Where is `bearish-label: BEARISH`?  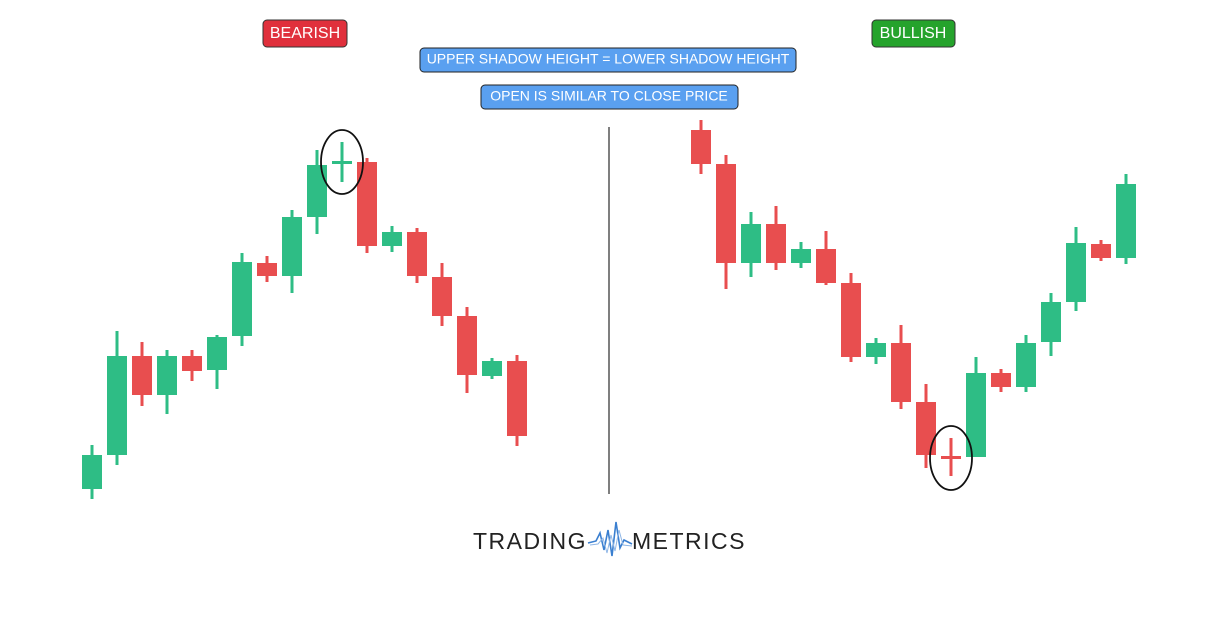 bearish-label: BEARISH is located at coordinates (305, 33).